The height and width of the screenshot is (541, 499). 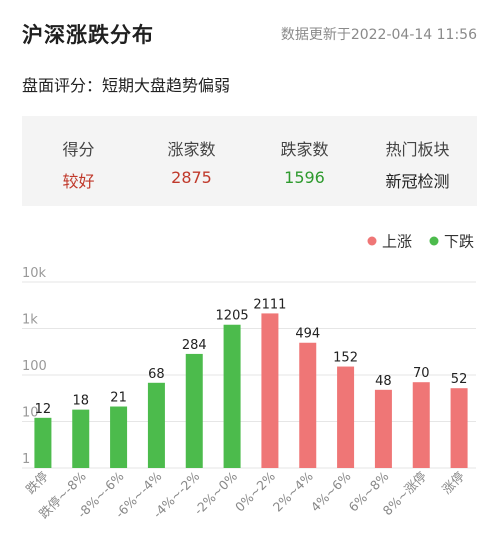 What do you see at coordinates (304, 177) in the screenshot?
I see `stat-value: 1596` at bounding box center [304, 177].